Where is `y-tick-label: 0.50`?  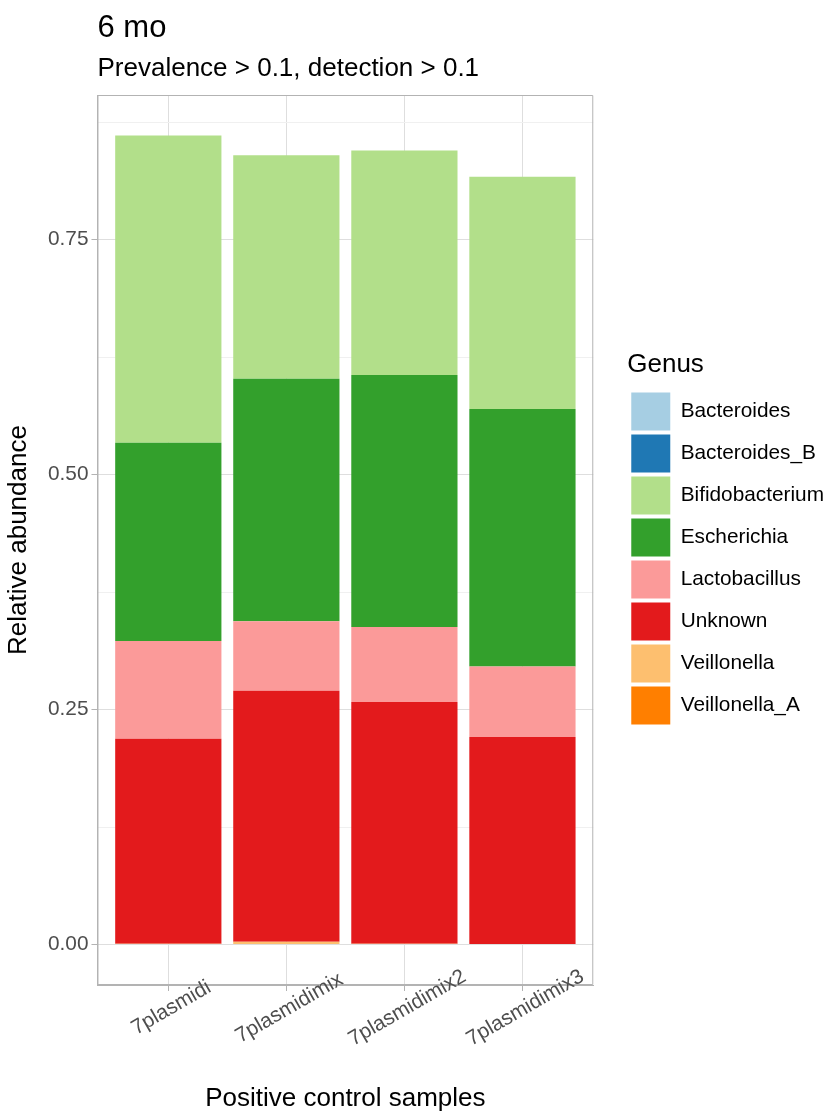
y-tick-label: 0.50 is located at coordinates (68, 473).